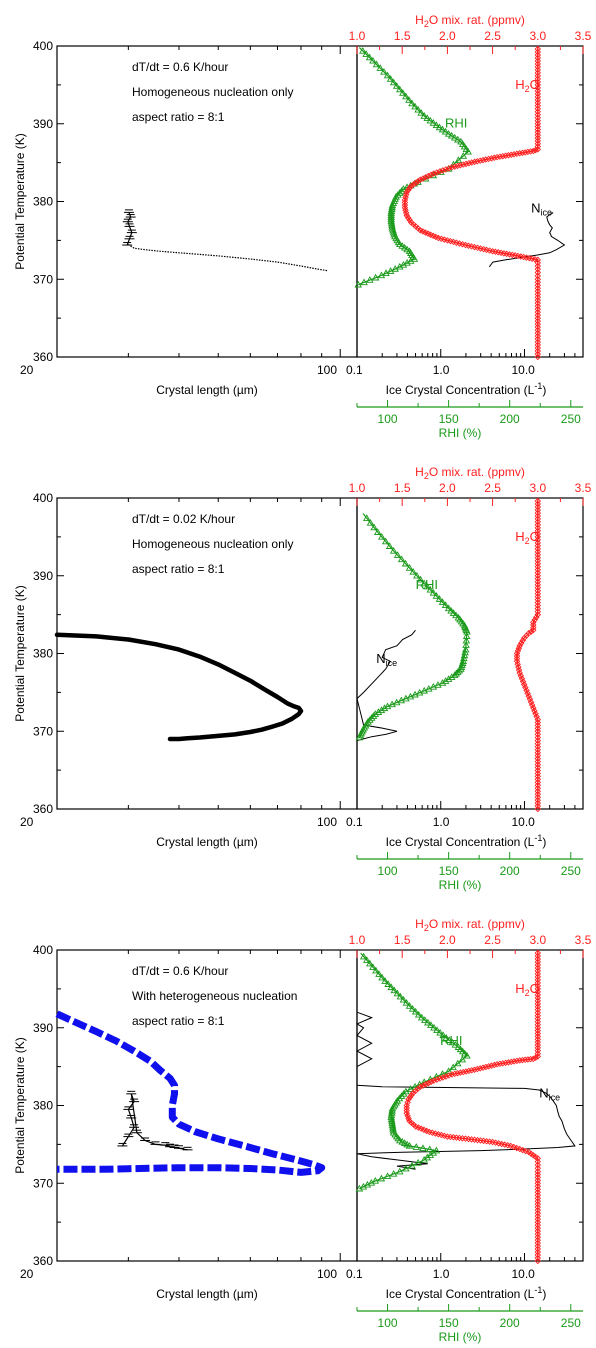 The width and height of the screenshot is (596, 1348). I want to click on text-part: 250, so click(571, 1323).